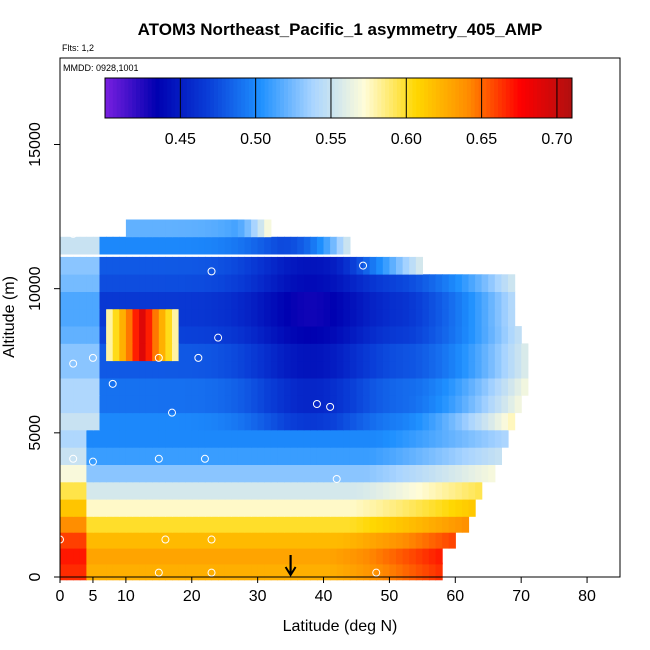 This screenshot has height=650, width=650. Describe the element at coordinates (556, 139) in the screenshot. I see `colorbar-tick-label: 0.70` at that location.